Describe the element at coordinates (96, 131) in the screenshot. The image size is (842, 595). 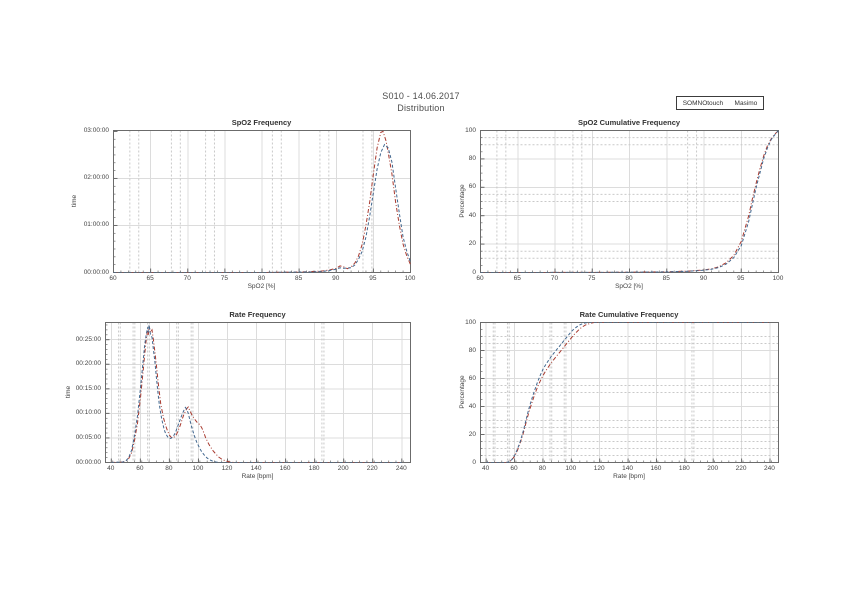
I see `y-tick-label: 03:00:00` at that location.